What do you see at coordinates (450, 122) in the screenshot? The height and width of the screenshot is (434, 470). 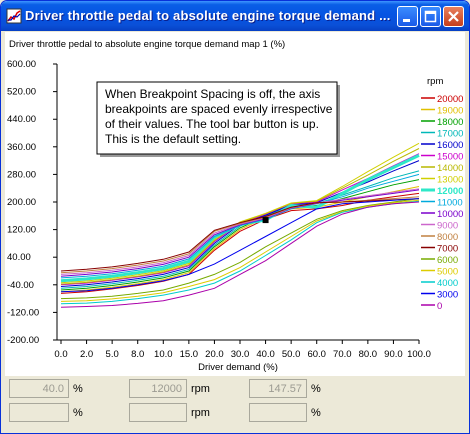 I see `legend-label-18000: 18000` at bounding box center [450, 122].